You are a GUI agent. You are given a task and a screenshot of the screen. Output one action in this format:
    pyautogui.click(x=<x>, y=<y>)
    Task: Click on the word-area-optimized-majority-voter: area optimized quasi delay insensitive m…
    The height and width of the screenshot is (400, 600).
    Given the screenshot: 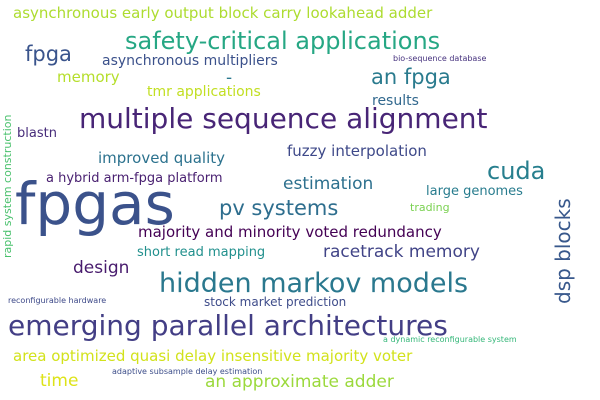 What is the action you would take?
    pyautogui.click(x=213, y=356)
    